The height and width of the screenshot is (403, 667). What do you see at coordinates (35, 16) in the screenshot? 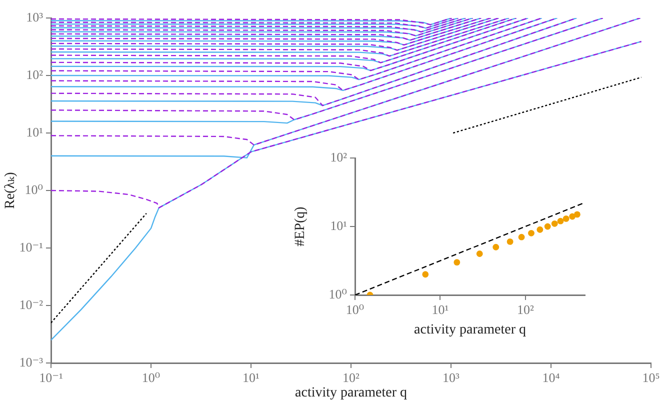
I see `y-tick-label: 10³` at bounding box center [35, 16].